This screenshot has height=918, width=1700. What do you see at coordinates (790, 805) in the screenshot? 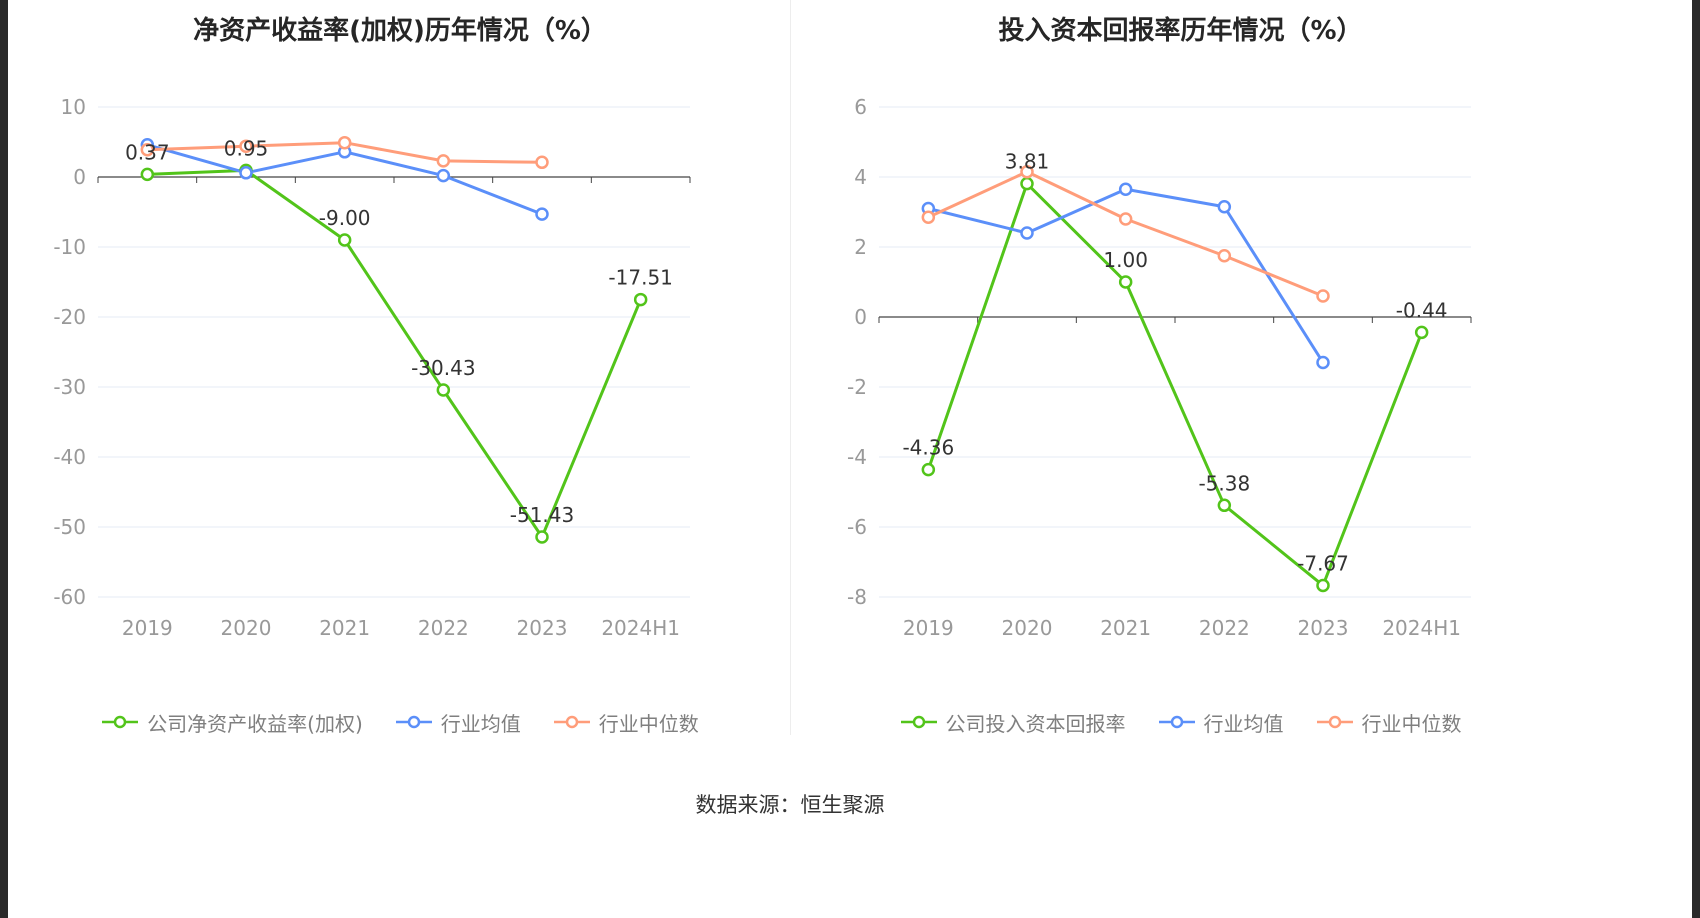
I see `data-source-note: 数据来源：恒生聚源` at bounding box center [790, 805].